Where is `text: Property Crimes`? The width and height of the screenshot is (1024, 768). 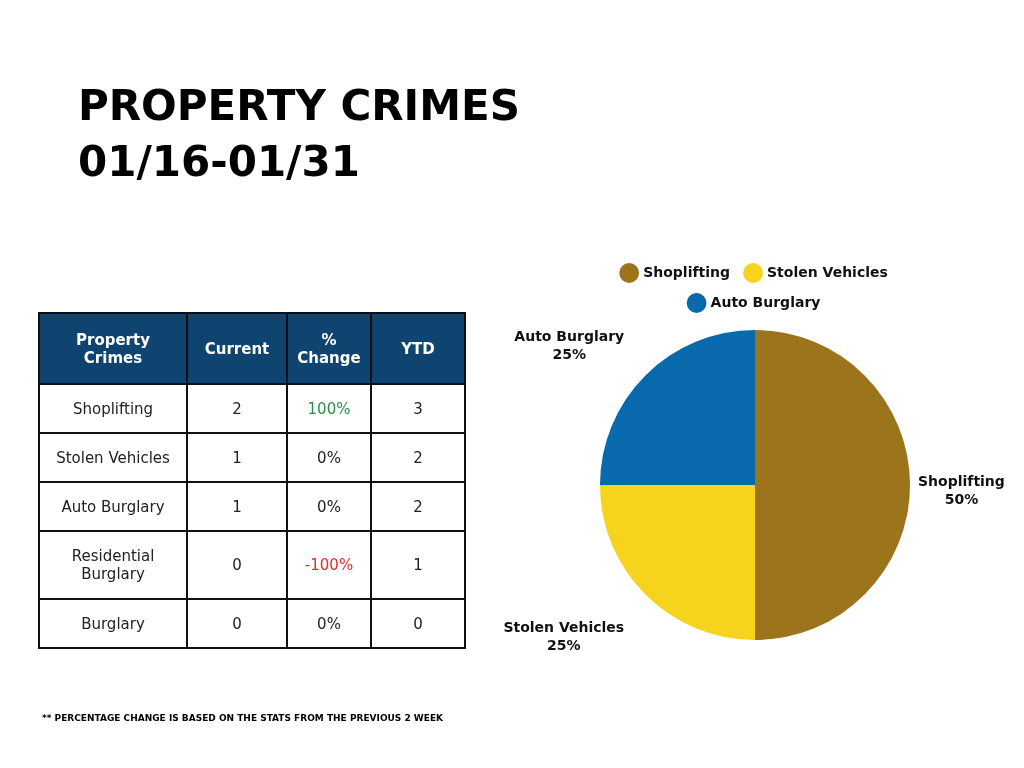
text: Property Crimes is located at coordinates (113, 348).